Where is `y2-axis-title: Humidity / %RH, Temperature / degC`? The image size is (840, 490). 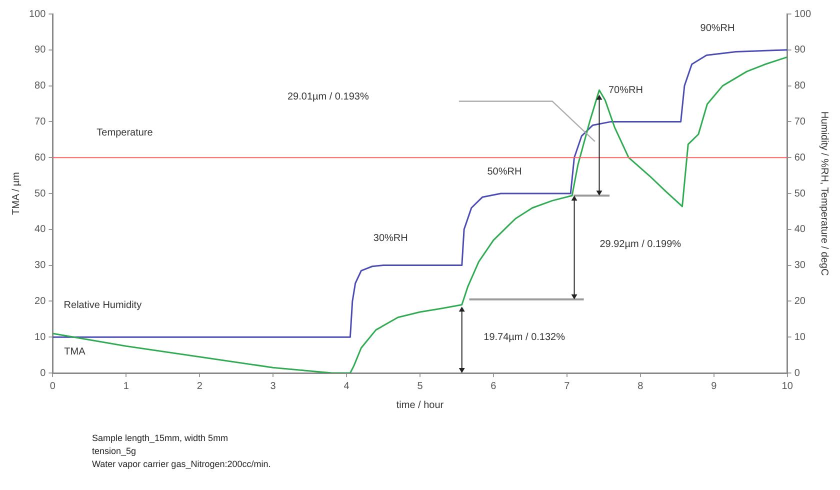 y2-axis-title: Humidity / %RH, Temperature / degC is located at coordinates (824, 193).